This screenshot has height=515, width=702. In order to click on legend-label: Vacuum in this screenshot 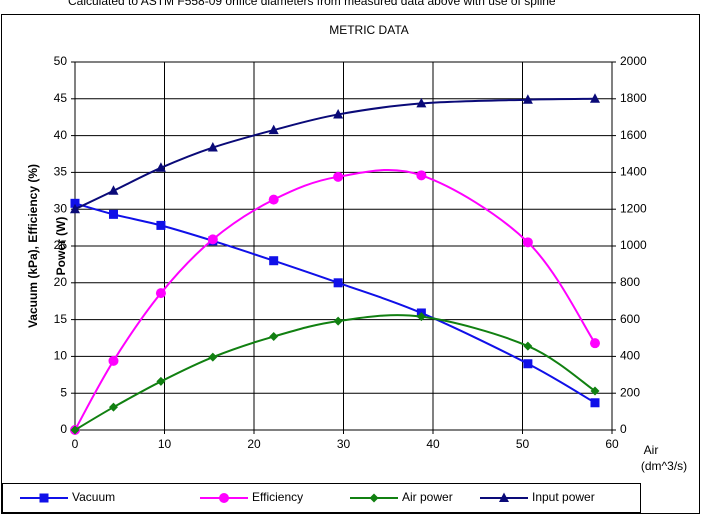, I will do `click(93, 497)`.